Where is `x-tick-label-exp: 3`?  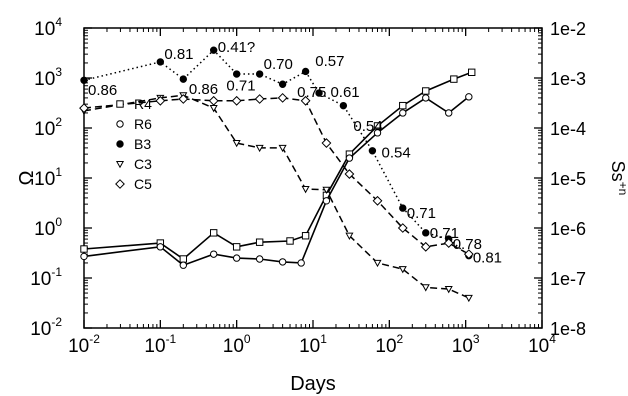
x-tick-label-exp: 3 is located at coordinates (476, 339).